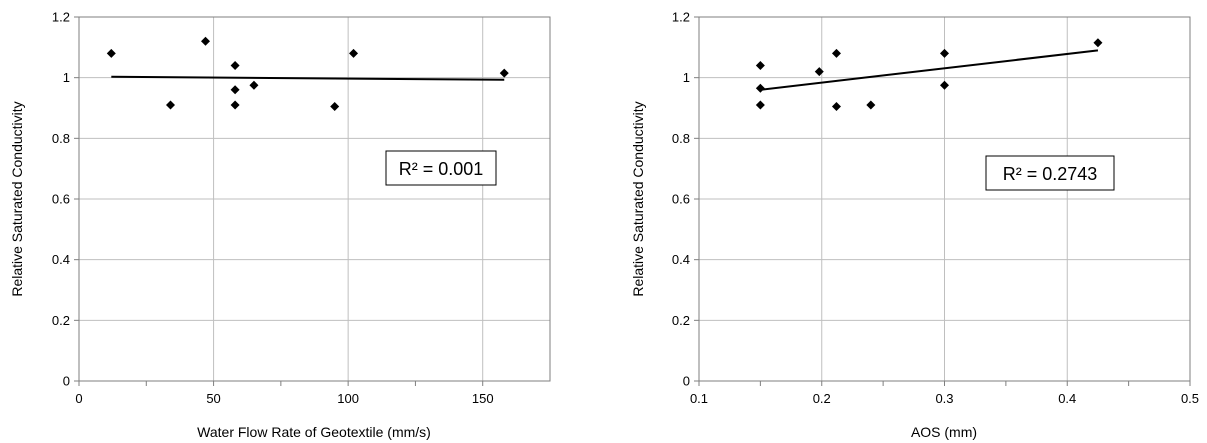 The height and width of the screenshot is (443, 1207). What do you see at coordinates (638, 198) in the screenshot?
I see `chart-right-y-axis-label: Relative Saturated Conductivity` at bounding box center [638, 198].